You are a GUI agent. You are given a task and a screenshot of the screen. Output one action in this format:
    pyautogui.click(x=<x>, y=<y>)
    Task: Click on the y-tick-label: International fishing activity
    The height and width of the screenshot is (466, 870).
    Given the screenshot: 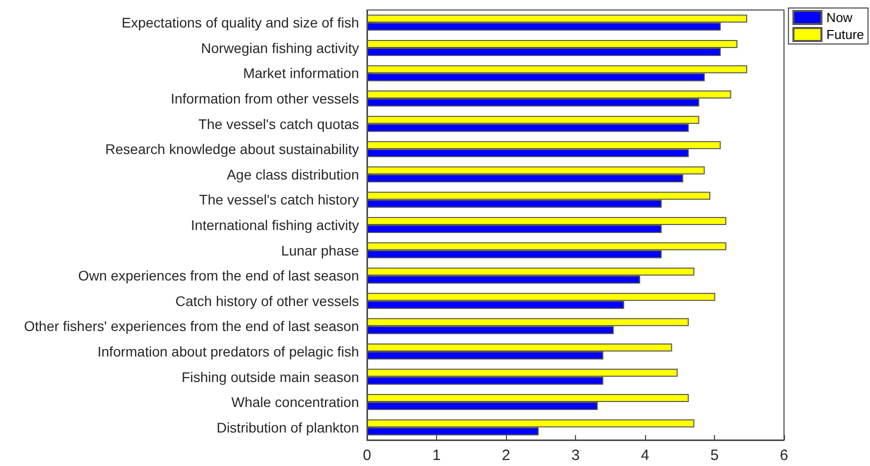 What is the action you would take?
    pyautogui.click(x=274, y=225)
    